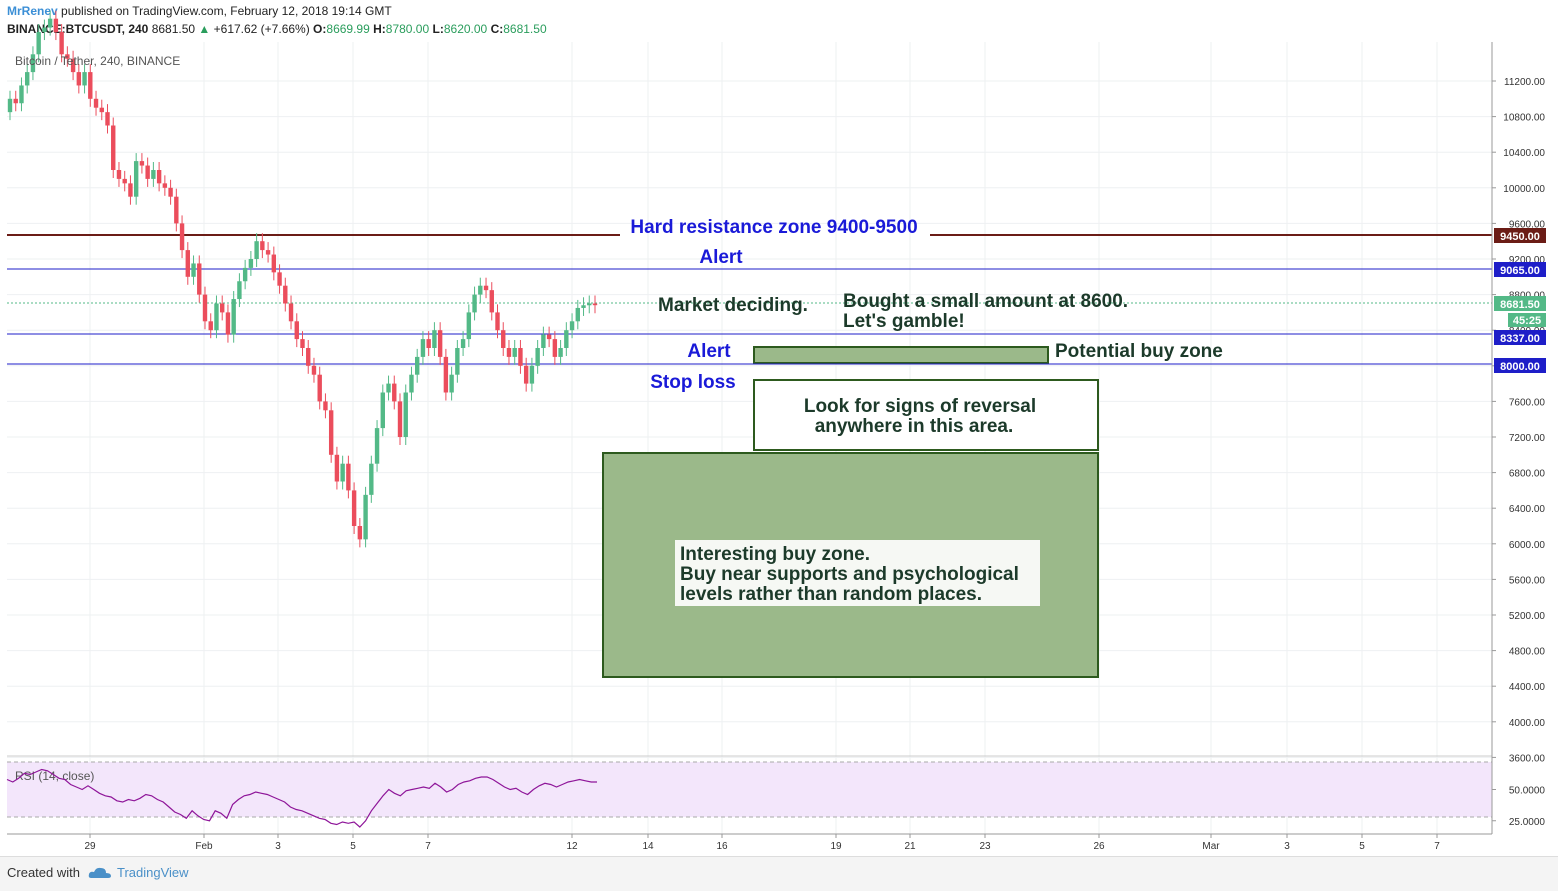 Image resolution: width=1558 pixels, height=891 pixels. Describe the element at coordinates (320, 29) in the screenshot. I see `open-label: O:` at that location.